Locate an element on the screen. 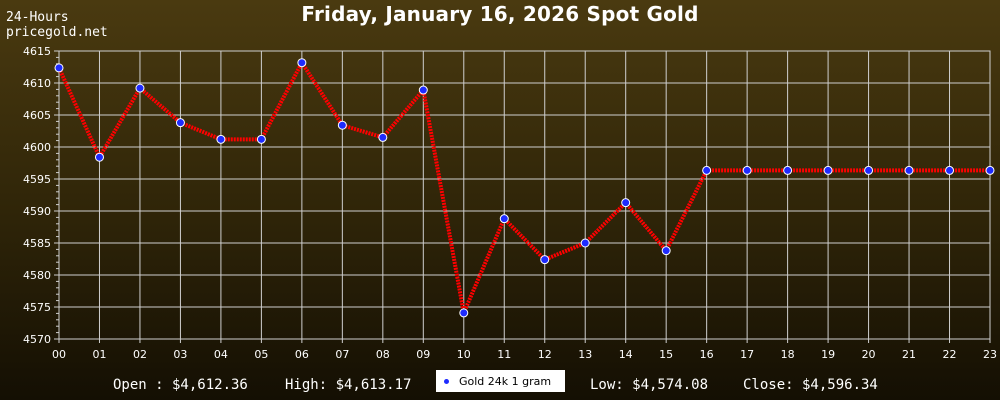 The image size is (1000, 400). y-tick-label: 4575 is located at coordinates (37, 307).